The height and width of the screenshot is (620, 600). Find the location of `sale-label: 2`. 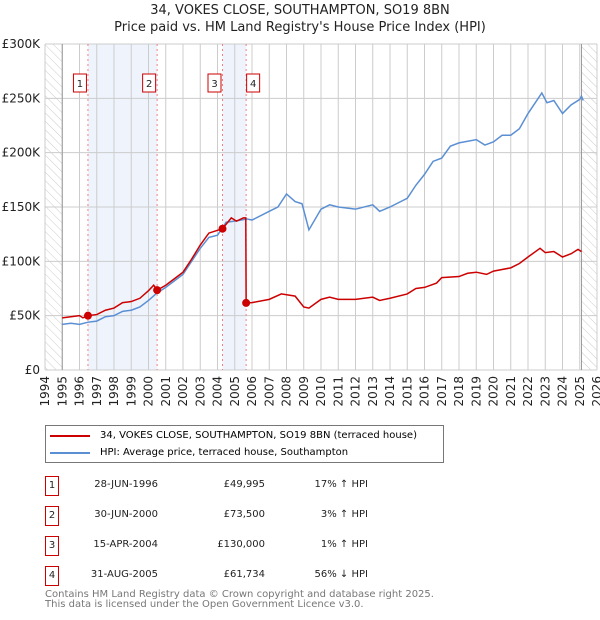

sale-label: 2 is located at coordinates (149, 84).